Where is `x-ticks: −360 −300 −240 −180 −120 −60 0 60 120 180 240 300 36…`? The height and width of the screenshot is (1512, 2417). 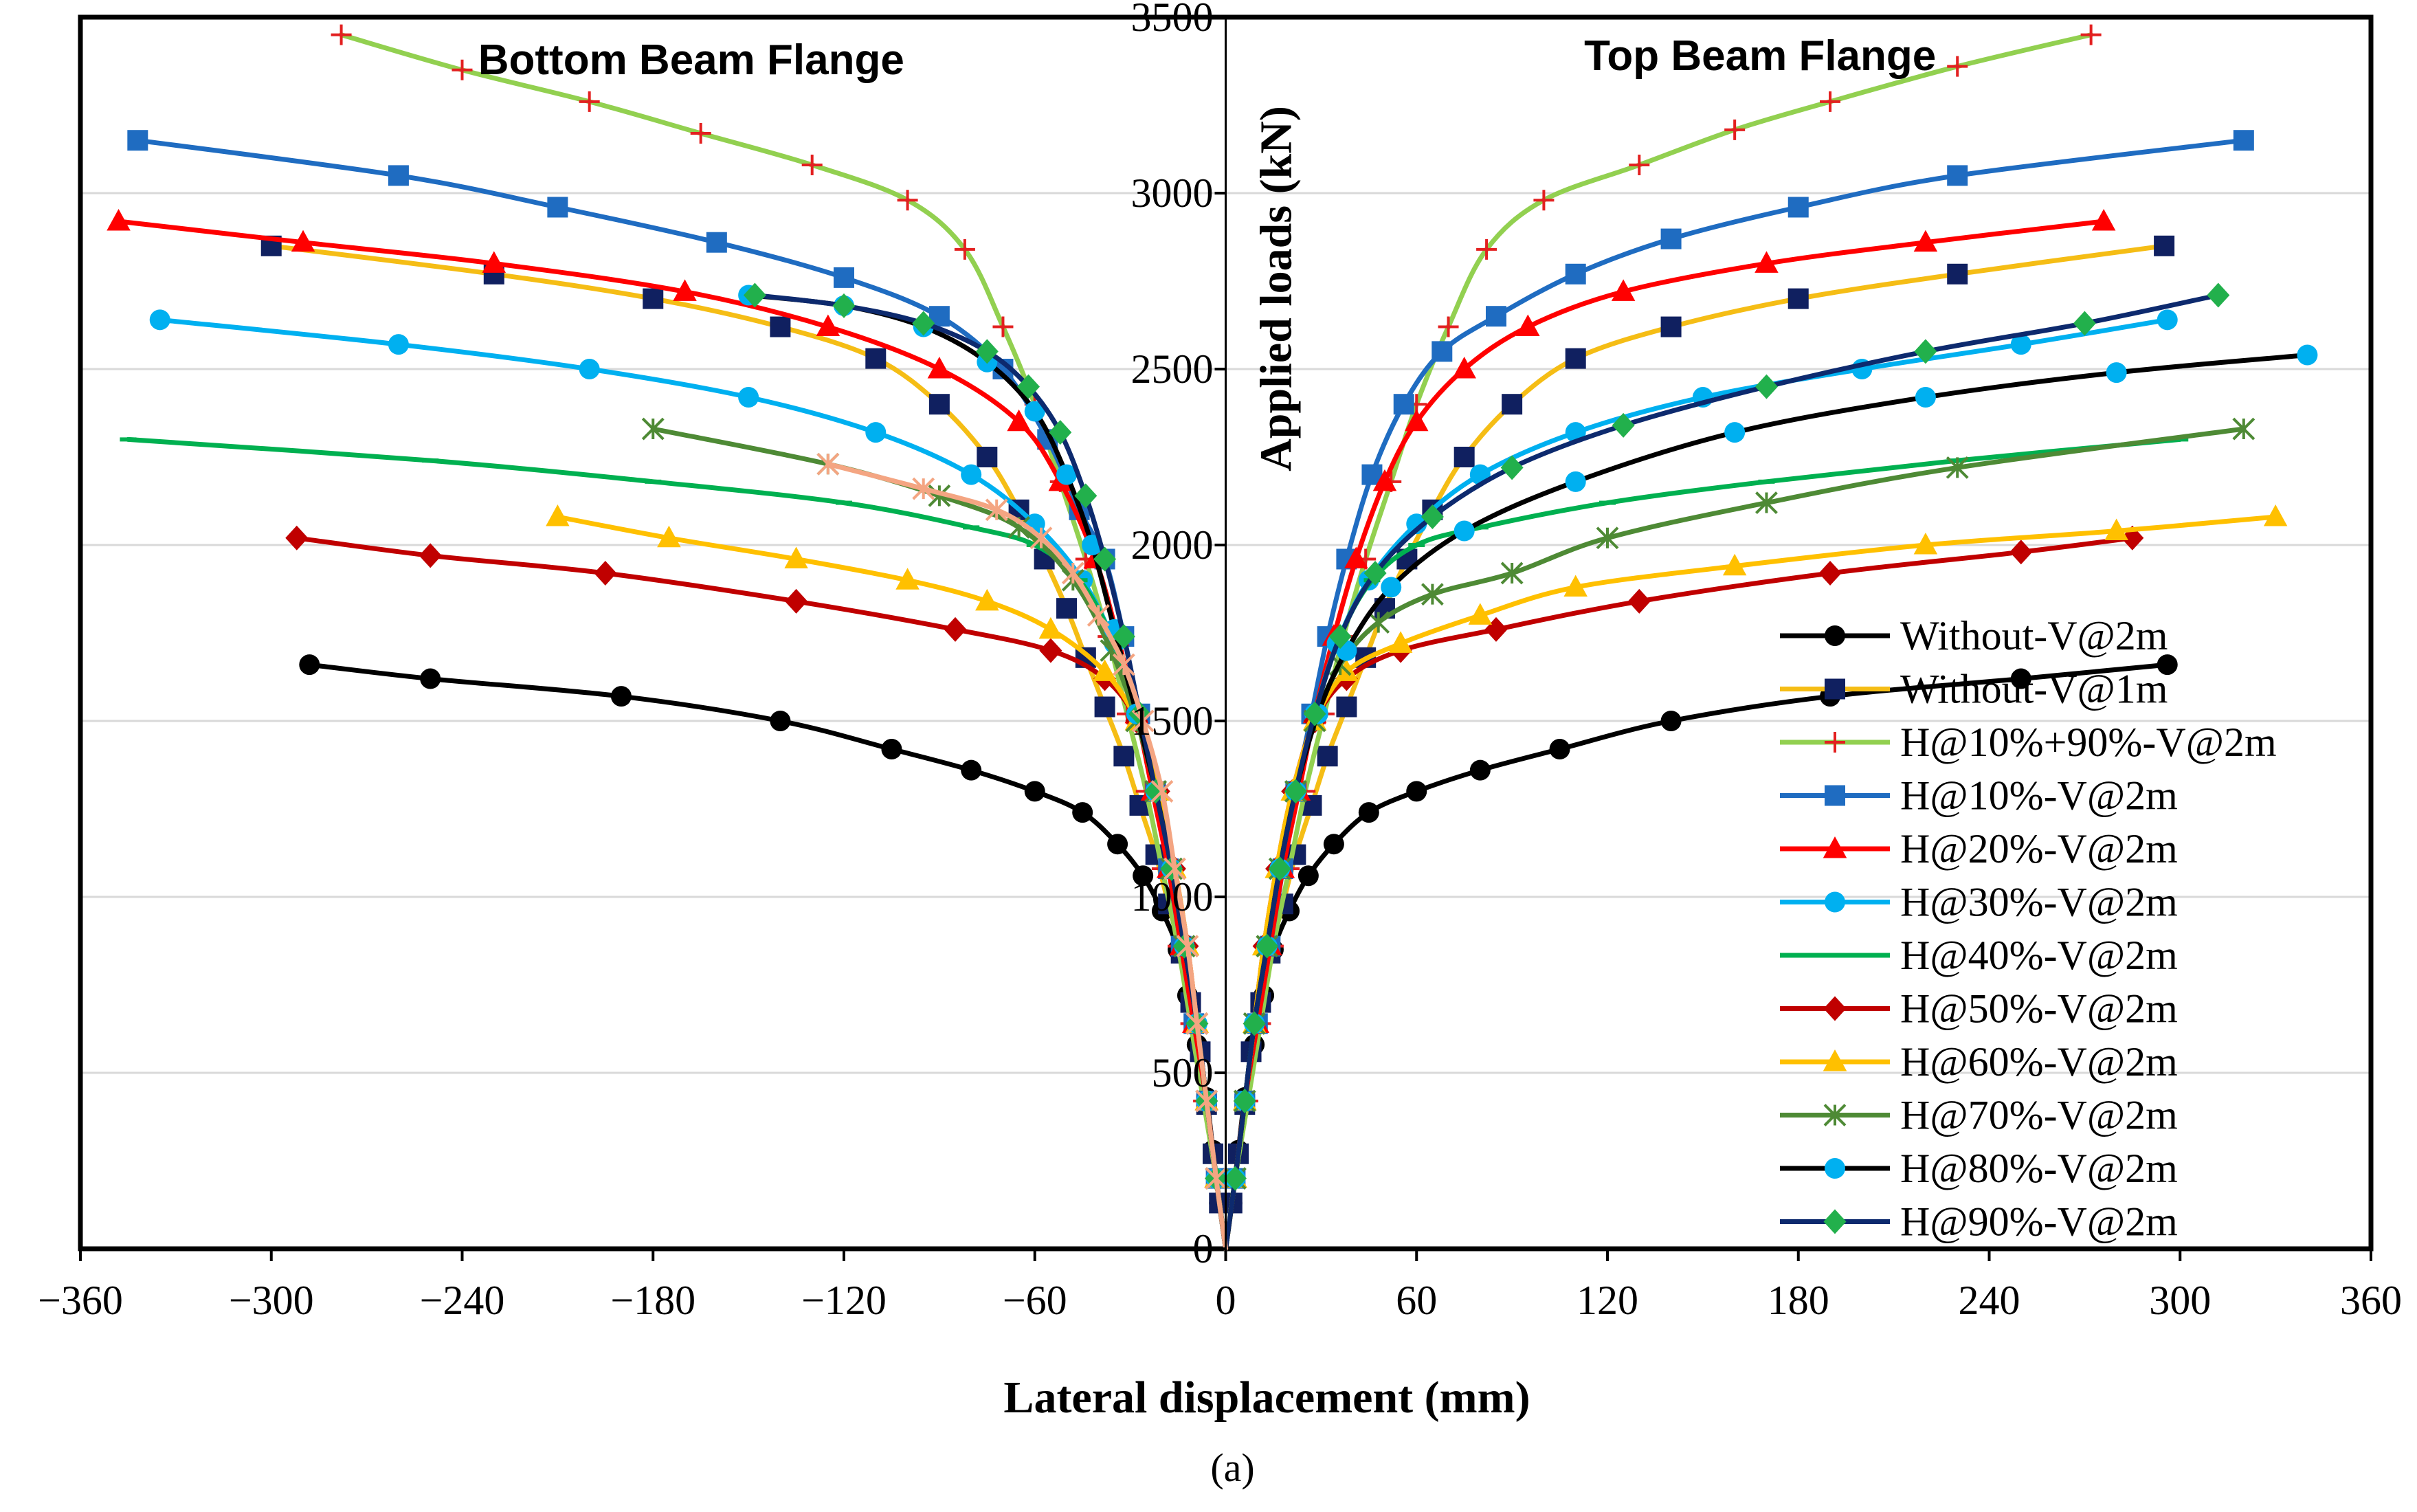 x-ticks: −360 −300 −240 −180 −120 −60 0 60 120 180 240 300 36… is located at coordinates (1220, 1286).